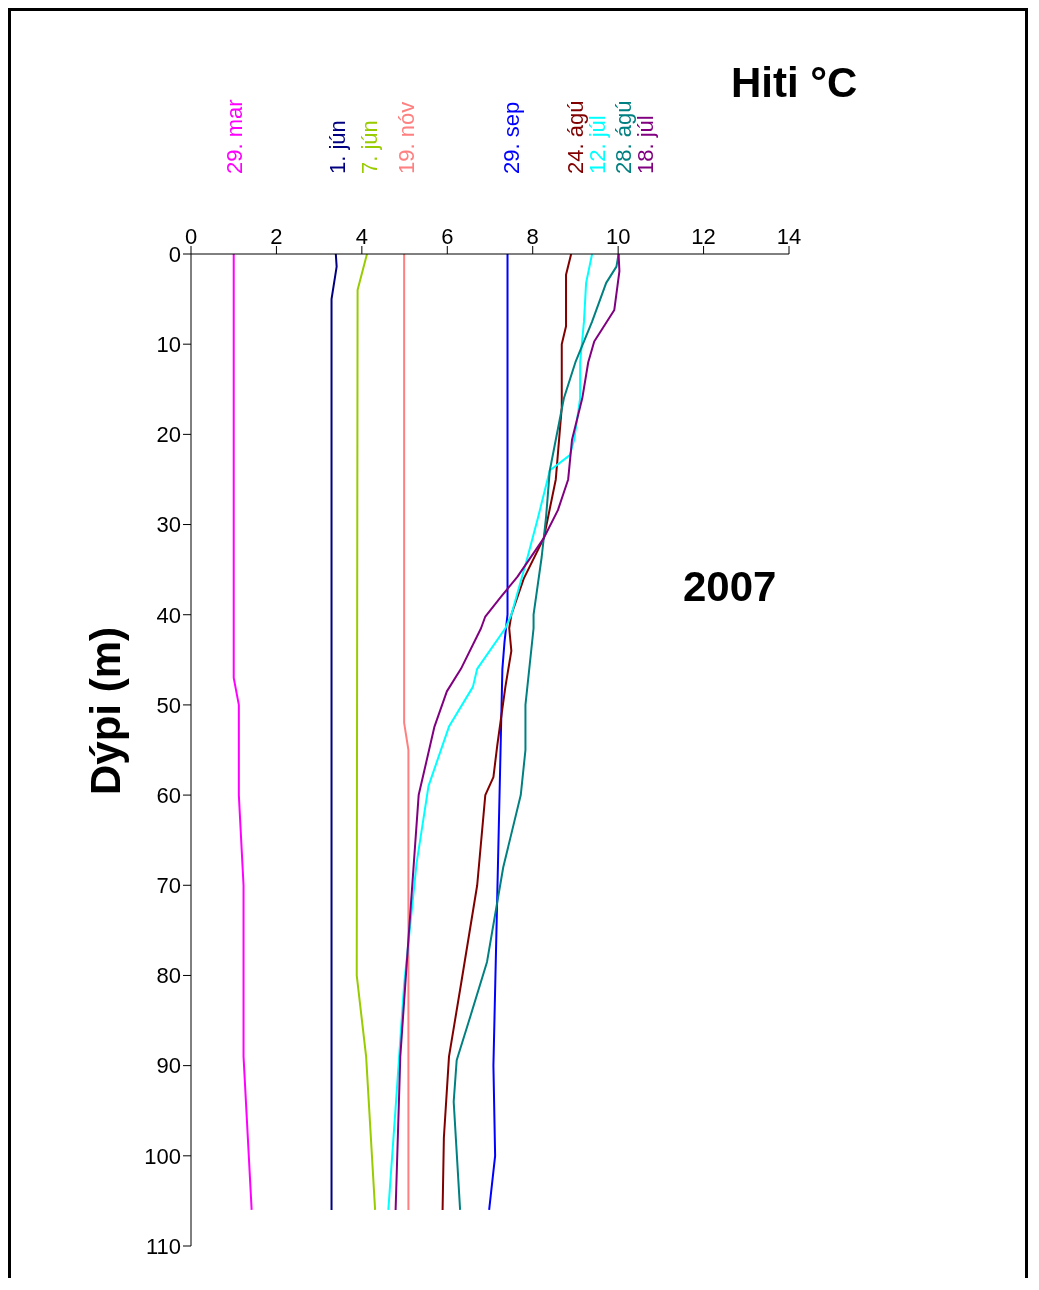 Image resolution: width=1039 pixels, height=1290 pixels. What do you see at coordinates (407, 137) in the screenshot?
I see `text: 19. nóv` at bounding box center [407, 137].